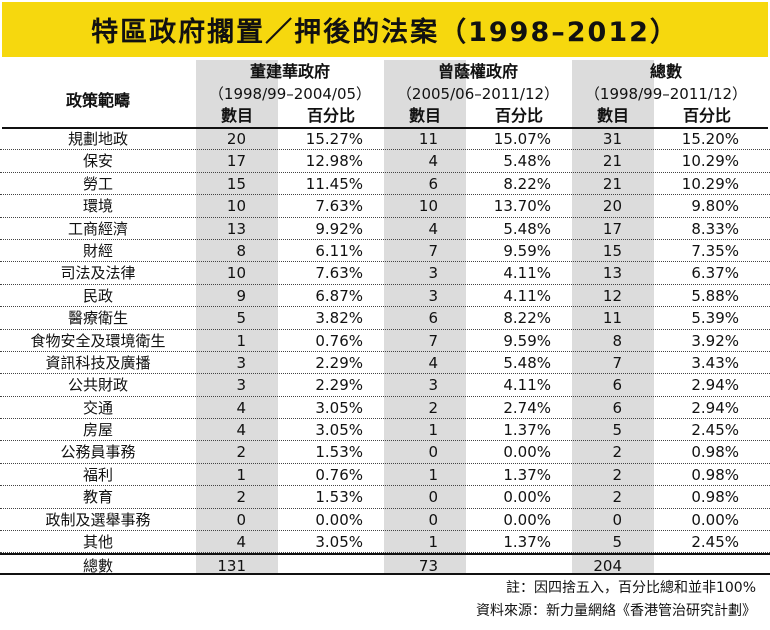  I want to click on percent-header-tung: 百分比, so click(330, 115).